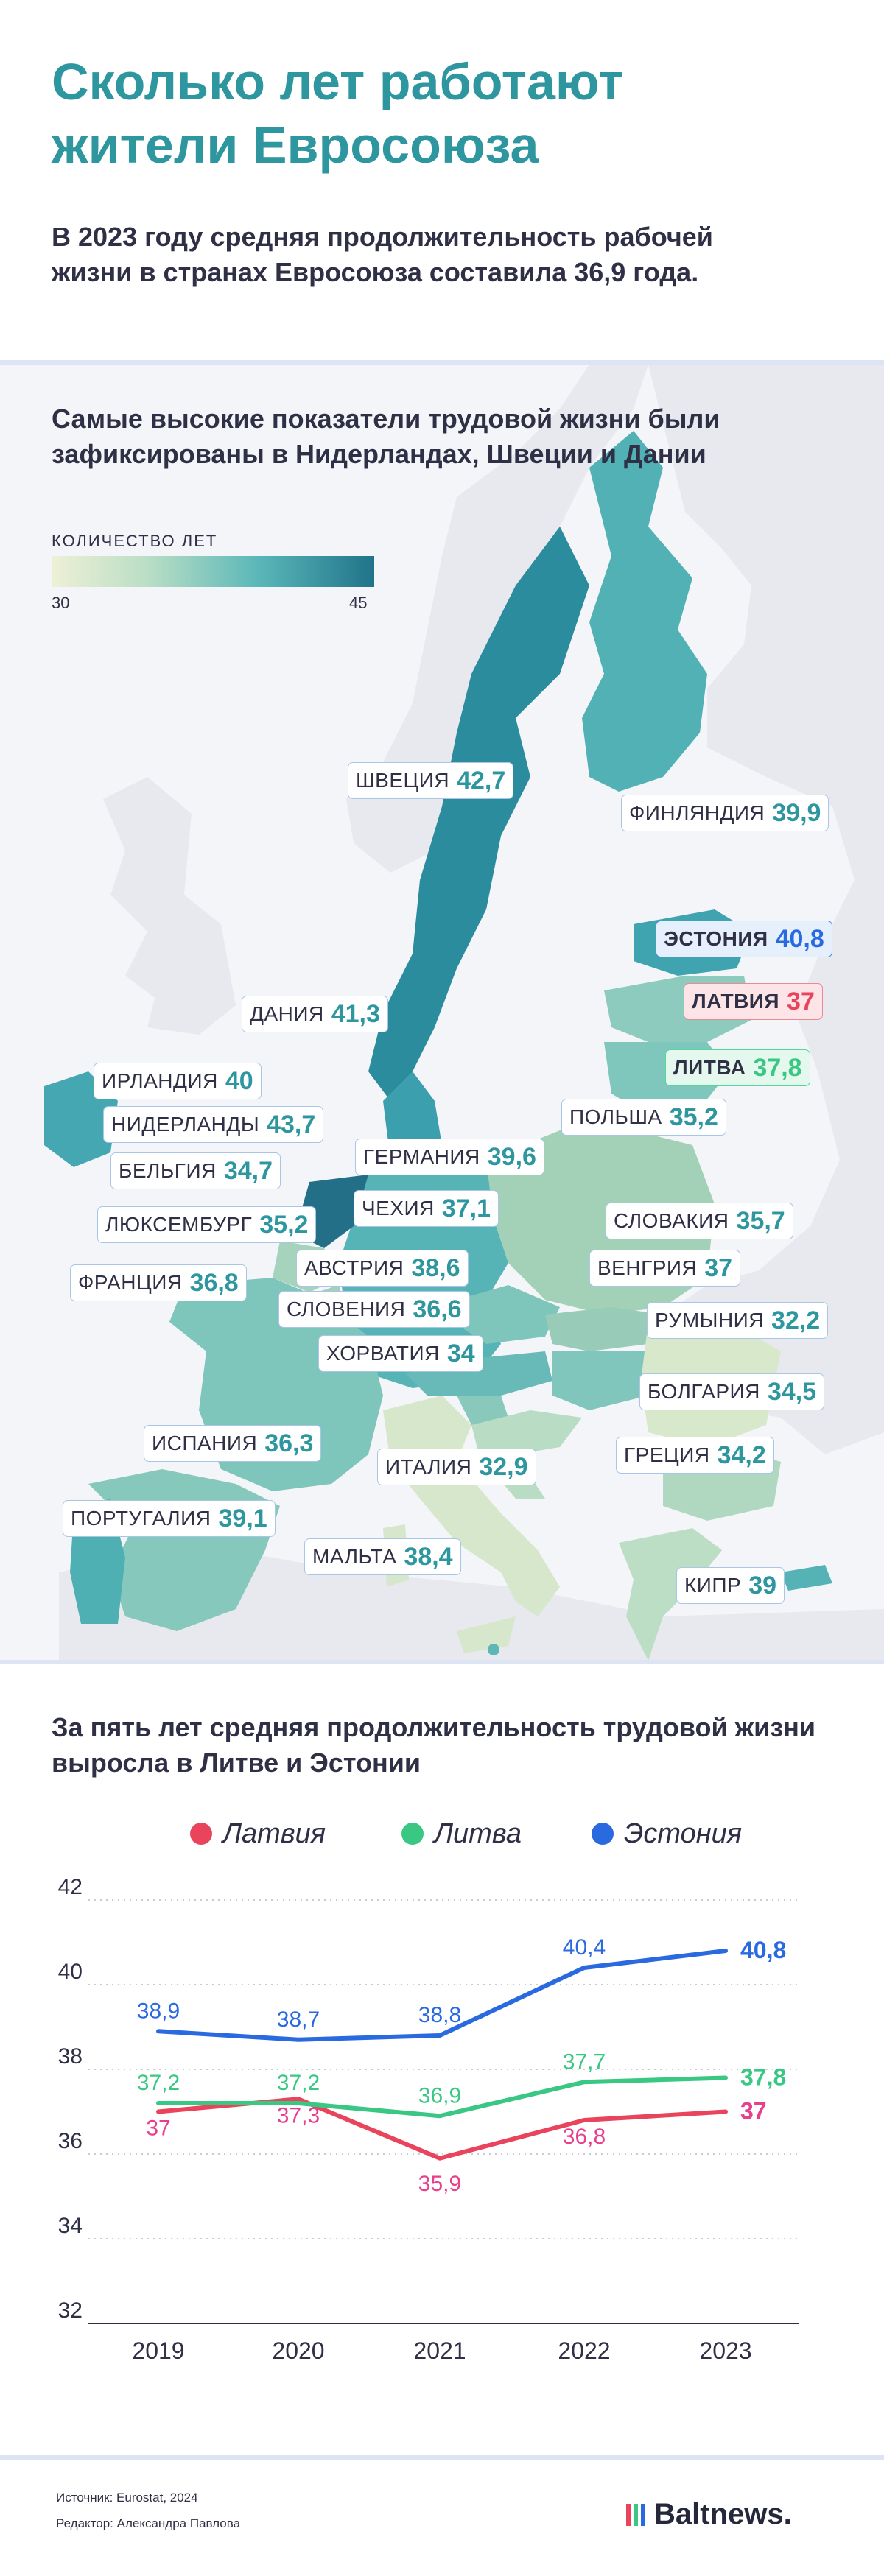  What do you see at coordinates (431, 780) in the screenshot?
I see `country-label-sweden: ШВЕЦИЯ 42,7` at bounding box center [431, 780].